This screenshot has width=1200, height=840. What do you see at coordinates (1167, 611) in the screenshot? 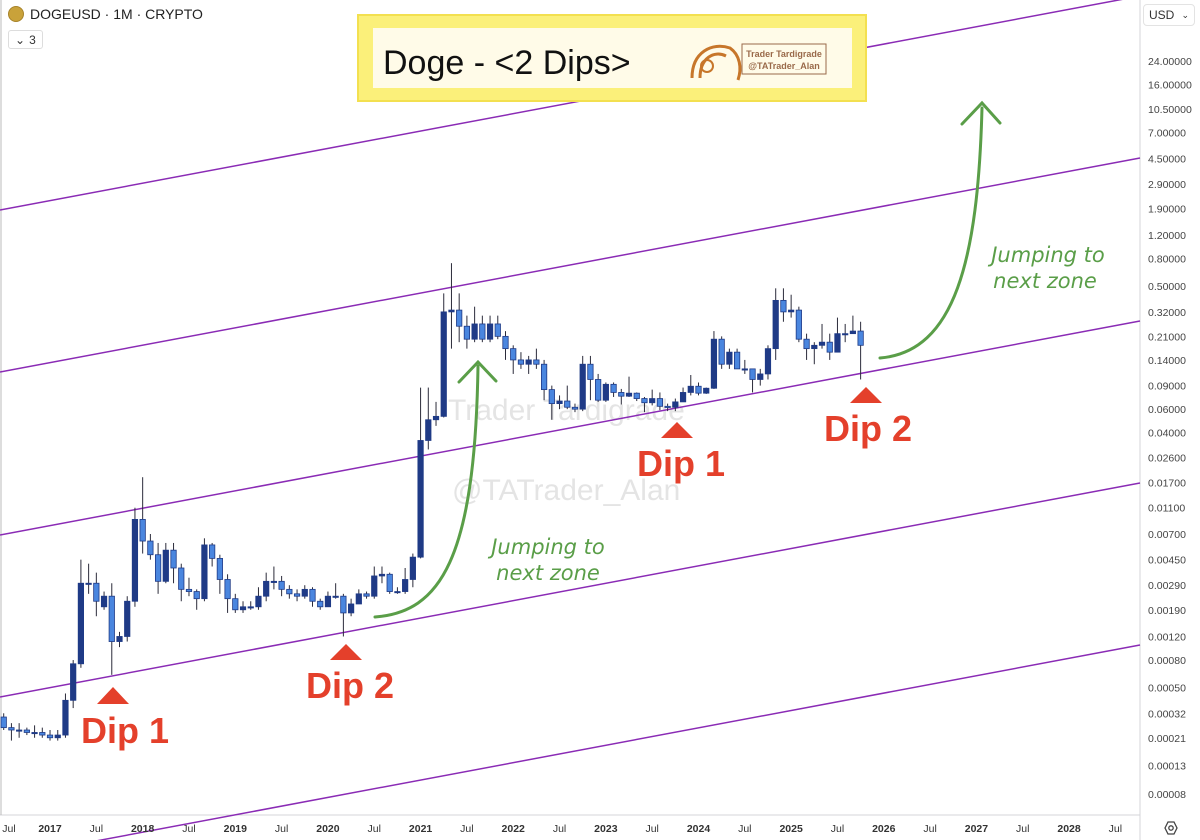
I see `price-tick-label: 0.00190` at bounding box center [1167, 611].